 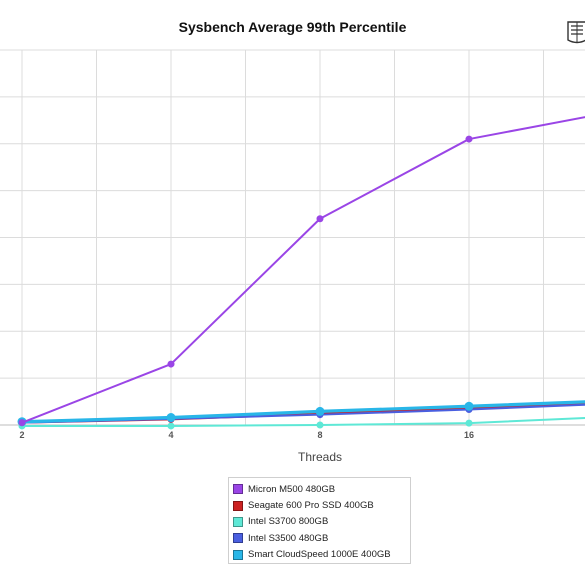 I want to click on series-line, so click(x=303, y=412).